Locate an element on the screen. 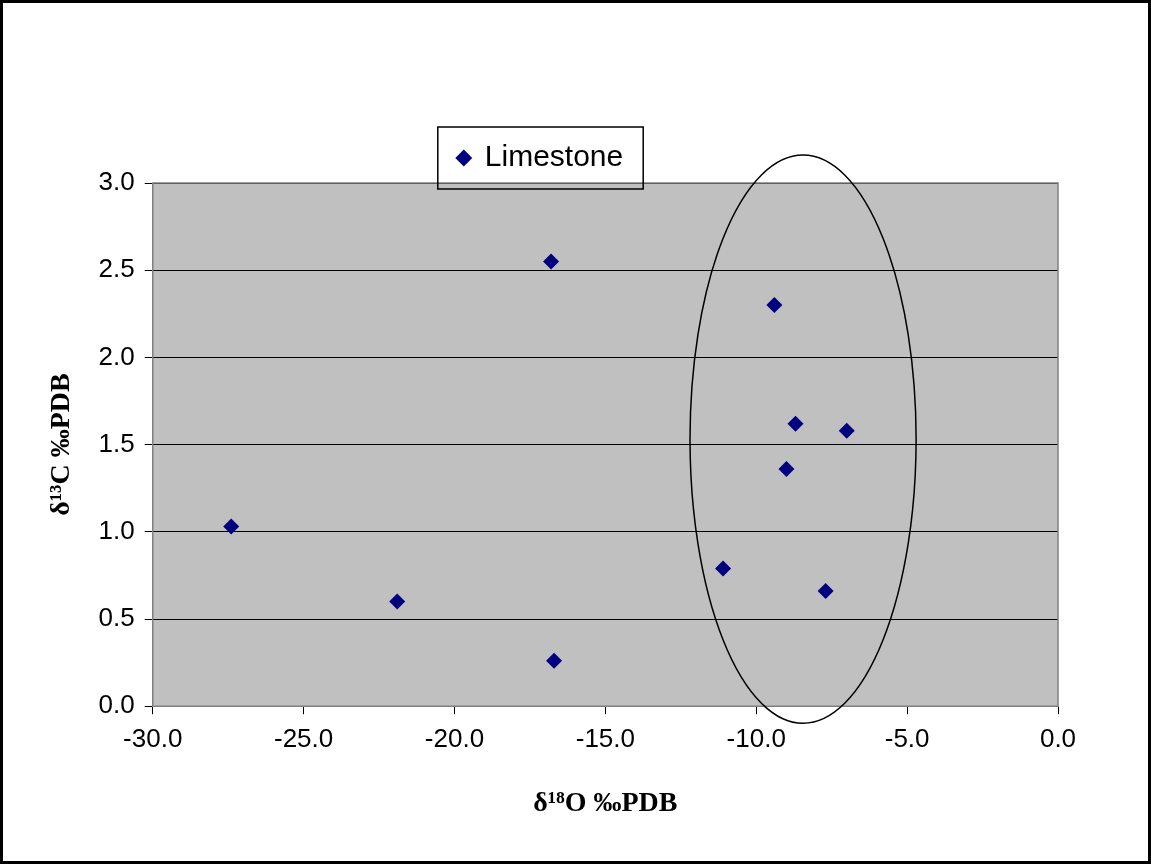  x-tick-label: 0.0 is located at coordinates (1058, 737).